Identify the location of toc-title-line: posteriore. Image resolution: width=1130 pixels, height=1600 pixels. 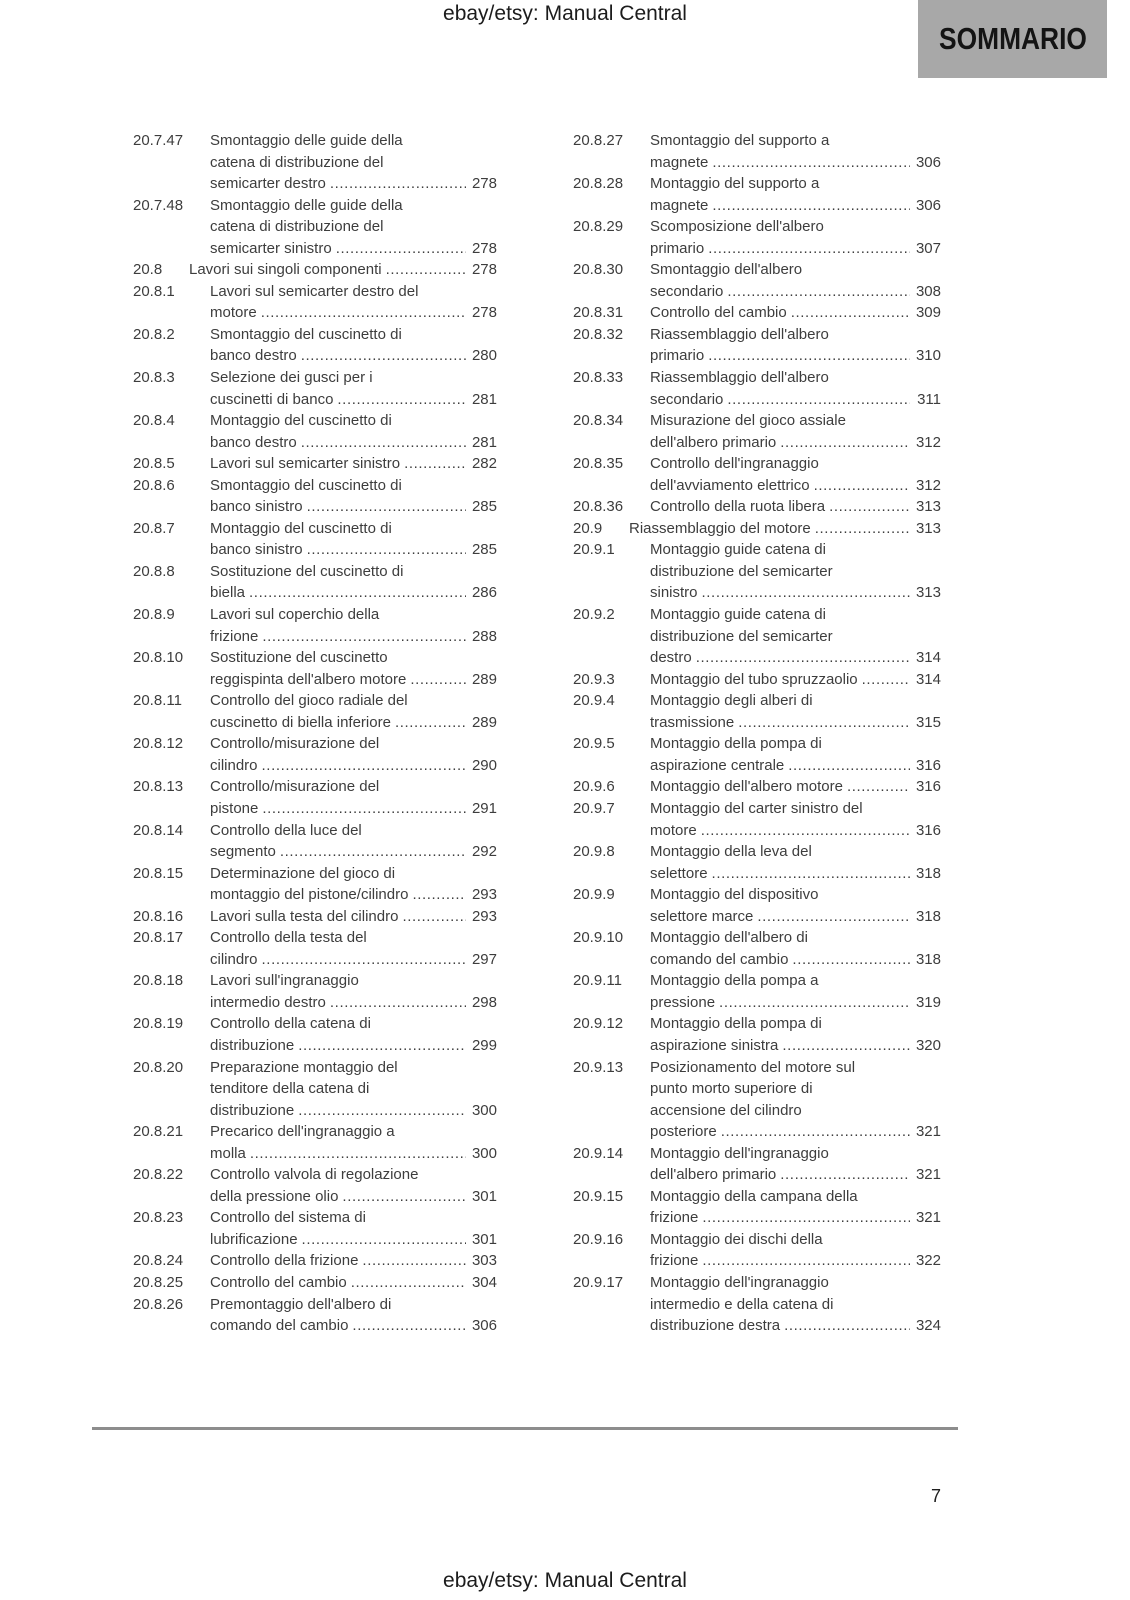
(683, 1132).